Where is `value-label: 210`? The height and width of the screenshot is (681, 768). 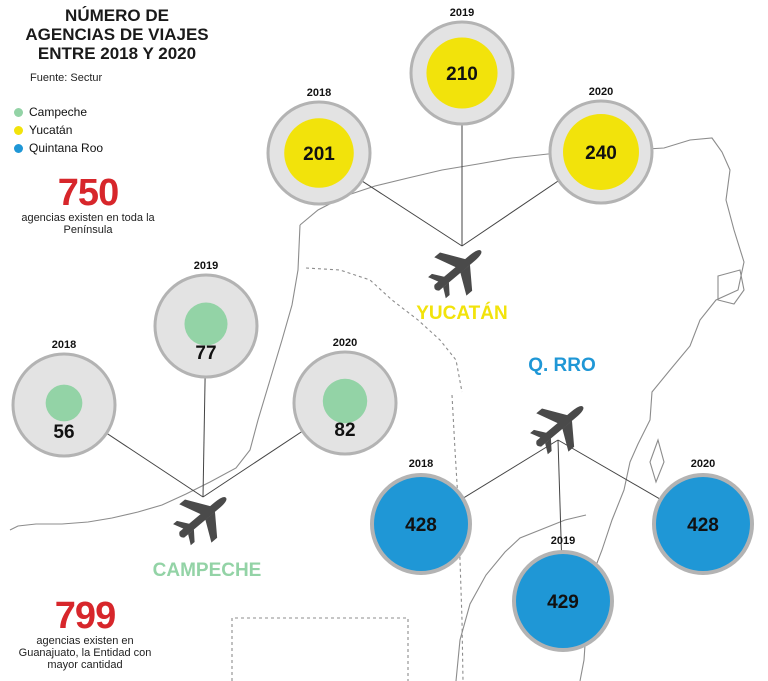 value-label: 210 is located at coordinates (462, 74).